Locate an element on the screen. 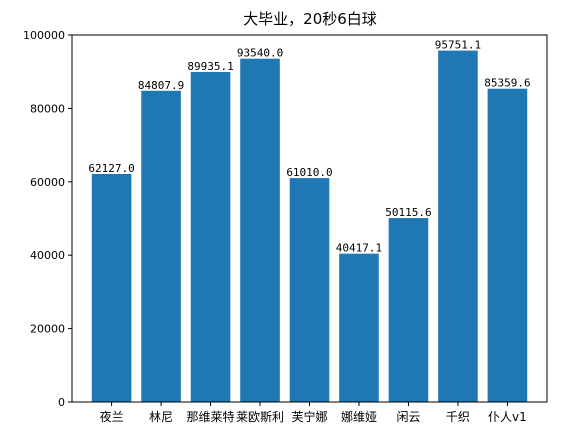  y-tick-label: 20000 is located at coordinates (47, 329).